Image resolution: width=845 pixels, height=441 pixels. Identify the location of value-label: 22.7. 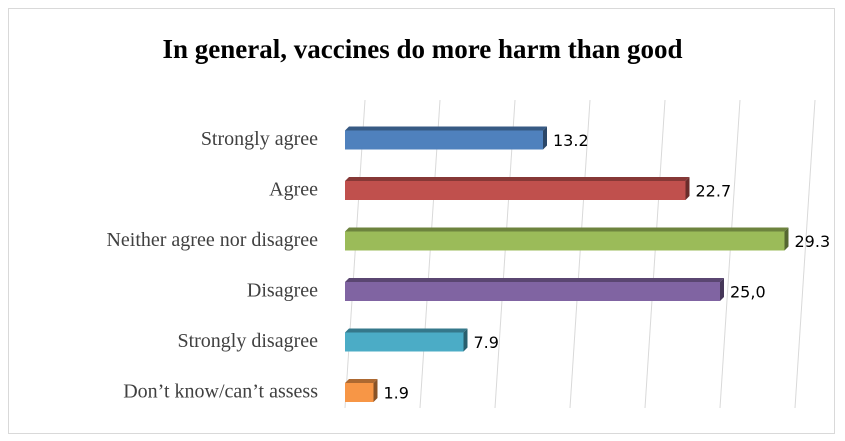
(714, 191).